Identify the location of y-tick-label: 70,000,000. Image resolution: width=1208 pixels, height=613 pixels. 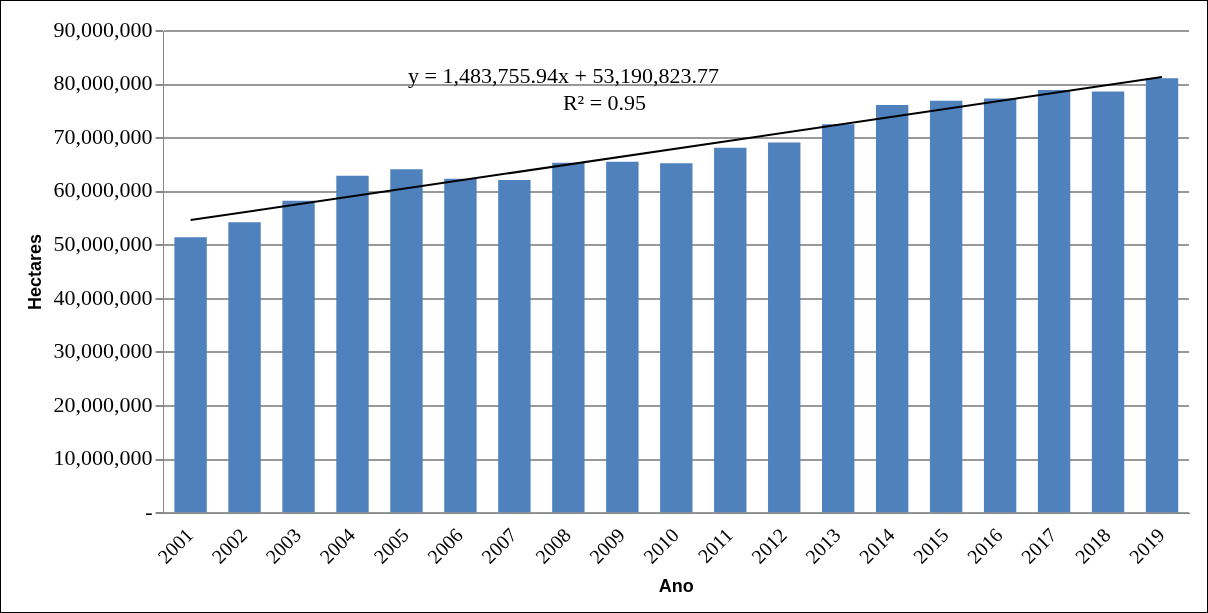
(103, 136).